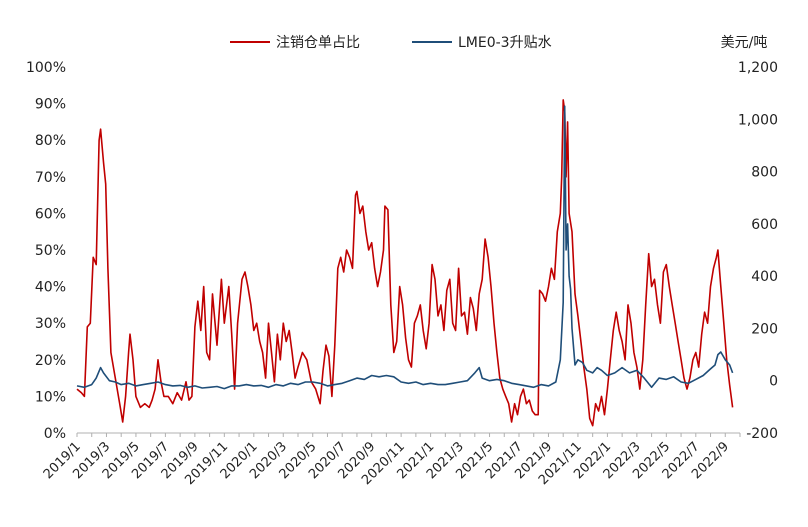 This screenshot has height=527, width=808. I want to click on left-tick-label: 20%, so click(50, 361).